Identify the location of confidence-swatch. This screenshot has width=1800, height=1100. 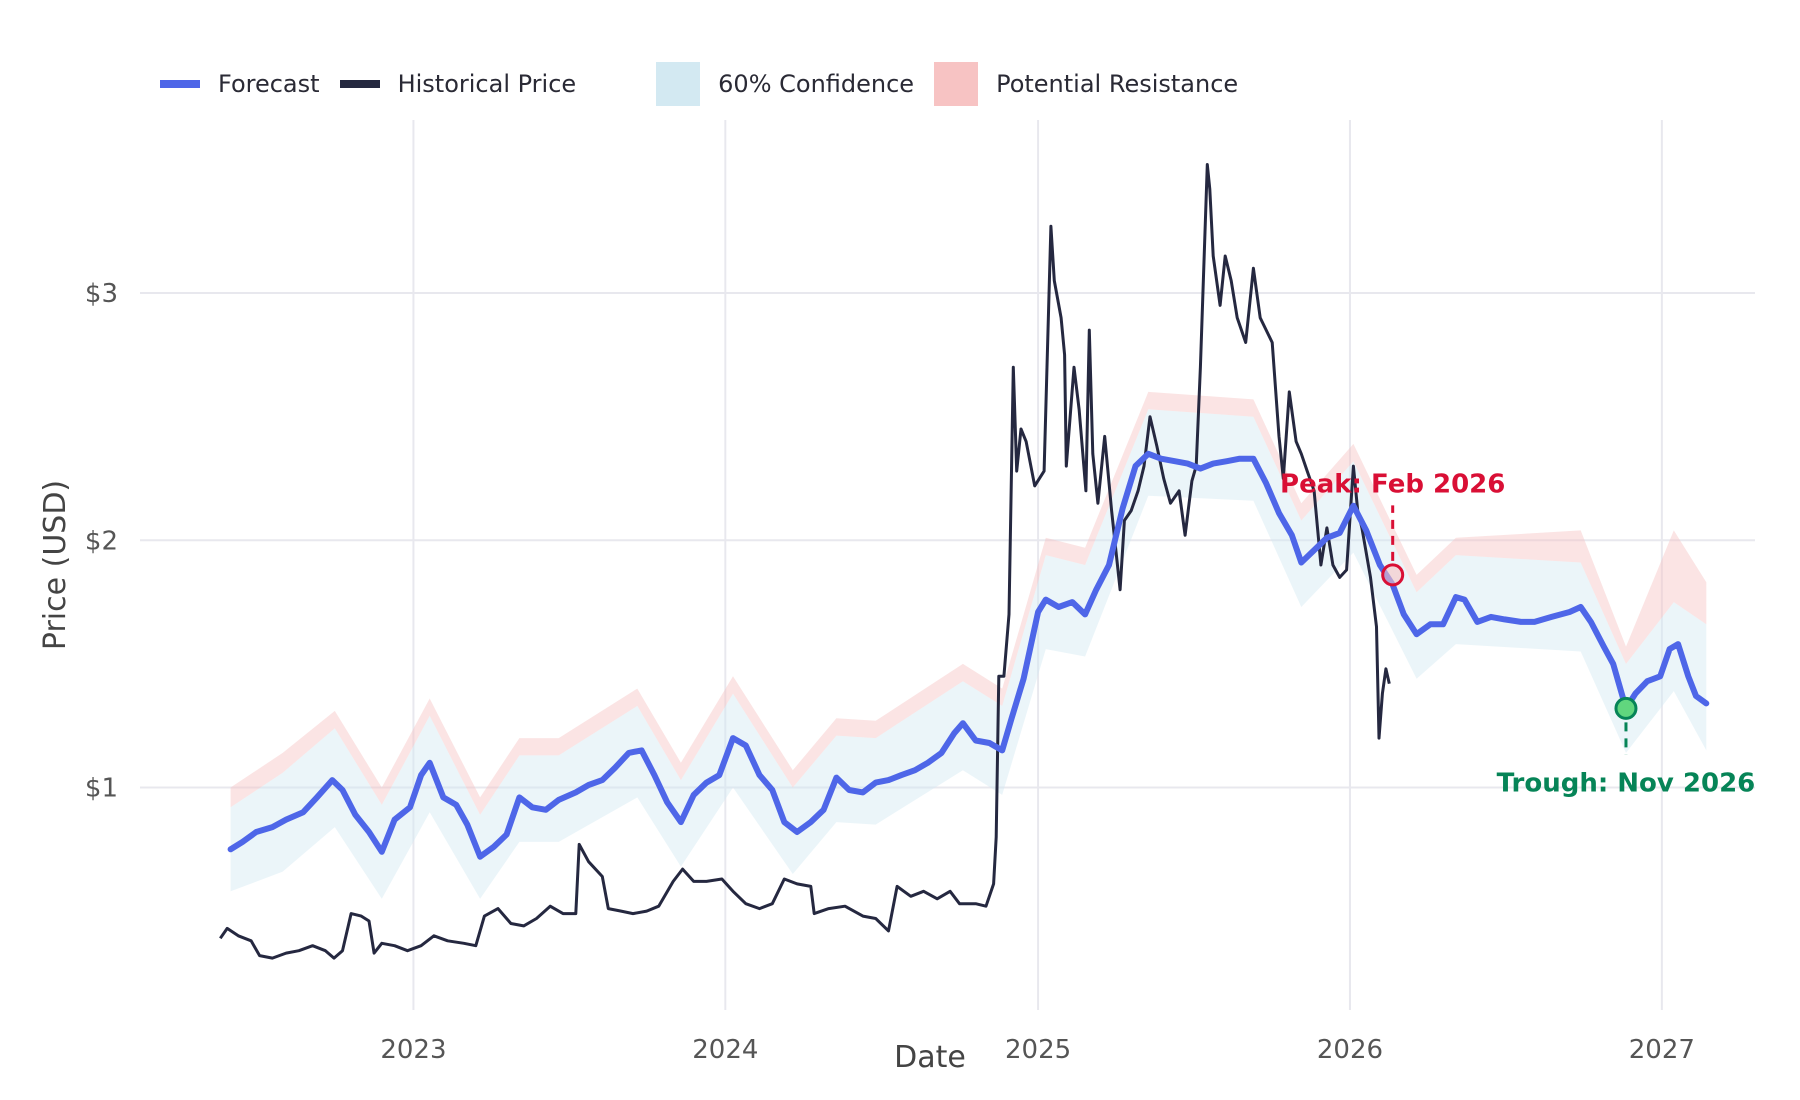
(678, 84).